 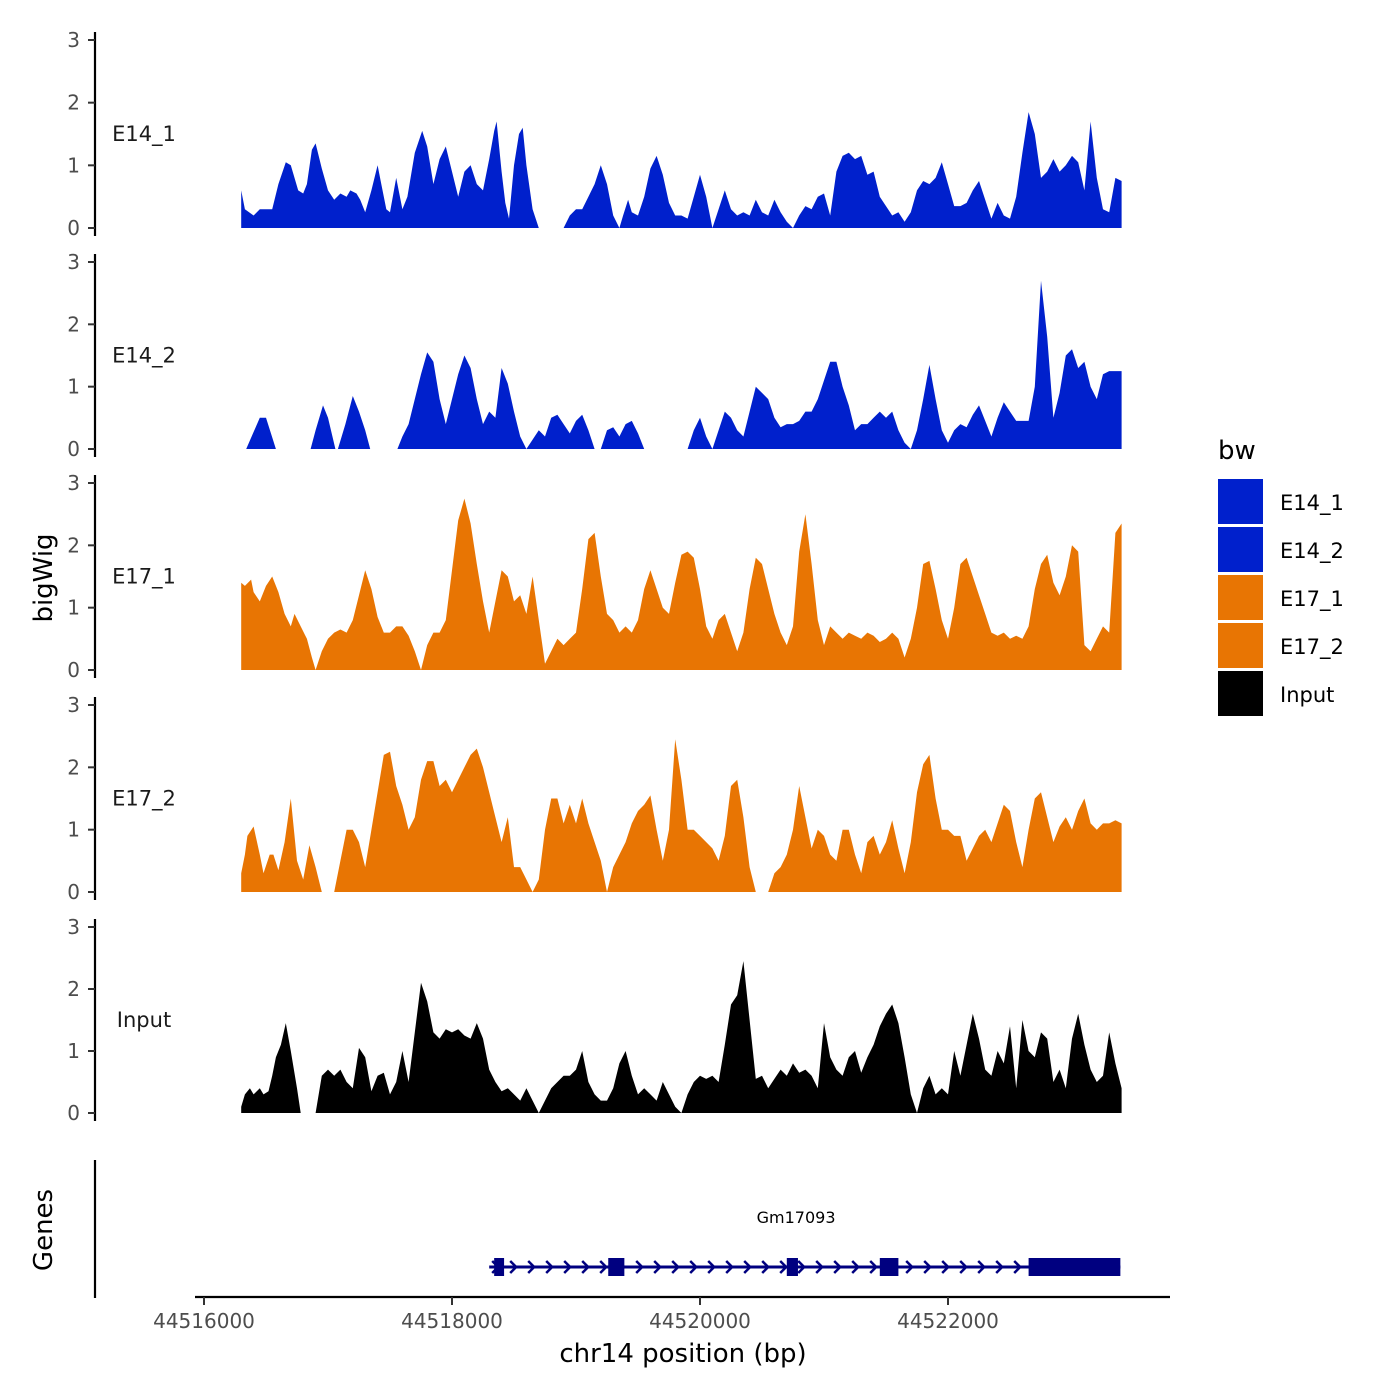 What do you see at coordinates (700, 1321) in the screenshot?
I see `x-tick-label: 44520000` at bounding box center [700, 1321].